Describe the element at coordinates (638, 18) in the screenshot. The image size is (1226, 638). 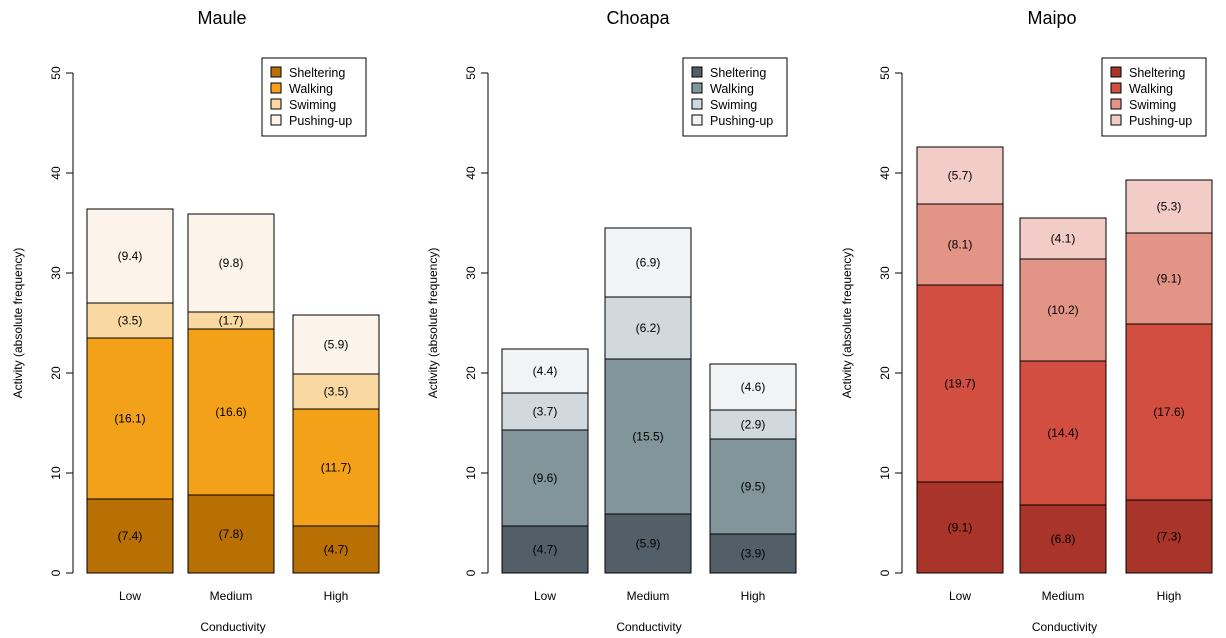
I see `chart-title: Choapa` at that location.